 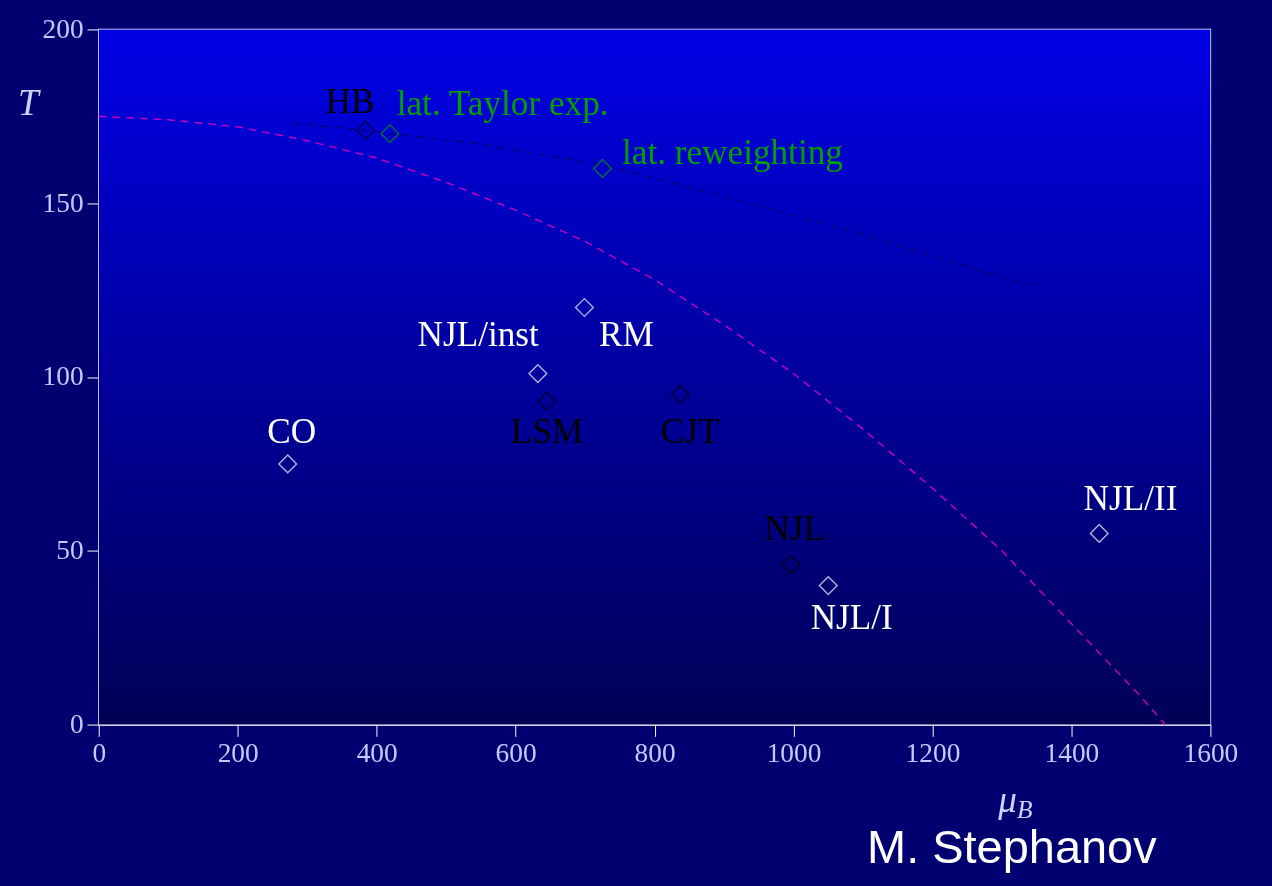 I want to click on x-tick-label: 400, so click(x=377, y=753).